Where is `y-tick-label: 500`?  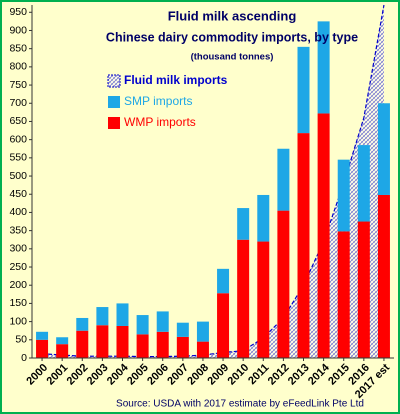 y-tick-label: 500 is located at coordinates (18, 176).